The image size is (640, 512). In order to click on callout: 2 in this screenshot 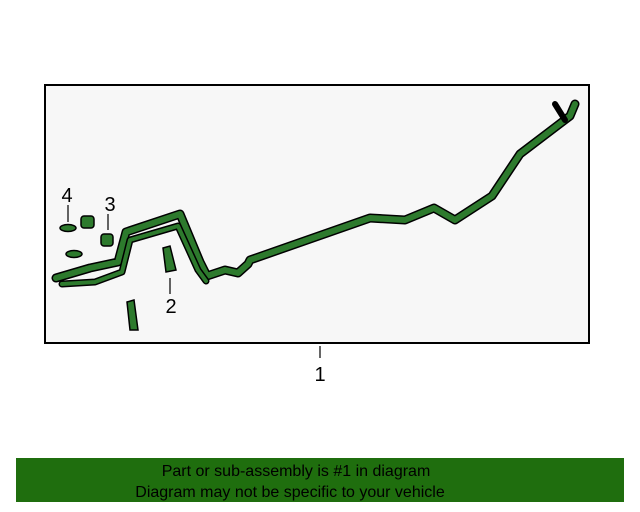, I will do `click(170, 307)`.